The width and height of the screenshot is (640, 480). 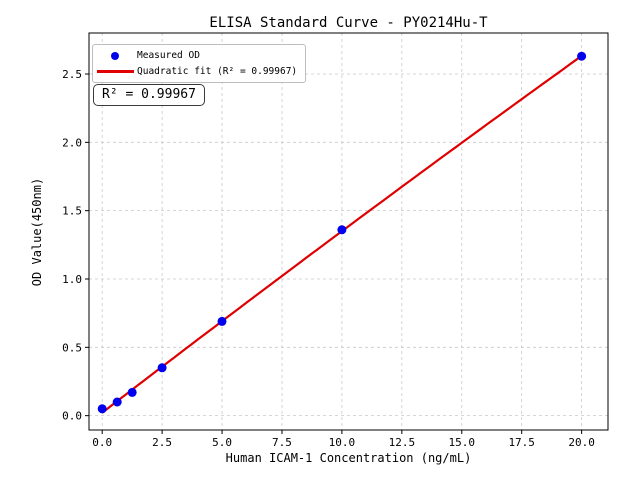 I want to click on scatter-marker-icon, so click(x=115, y=55).